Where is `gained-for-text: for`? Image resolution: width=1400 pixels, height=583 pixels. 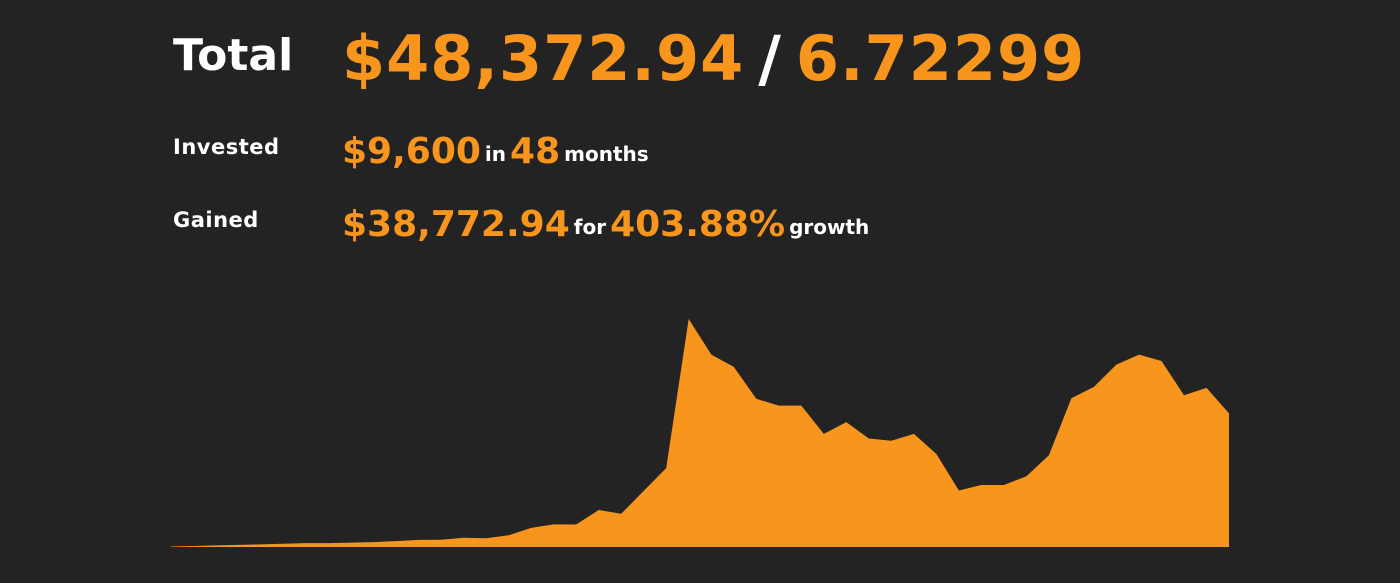 gained-for-text: for is located at coordinates (590, 227).